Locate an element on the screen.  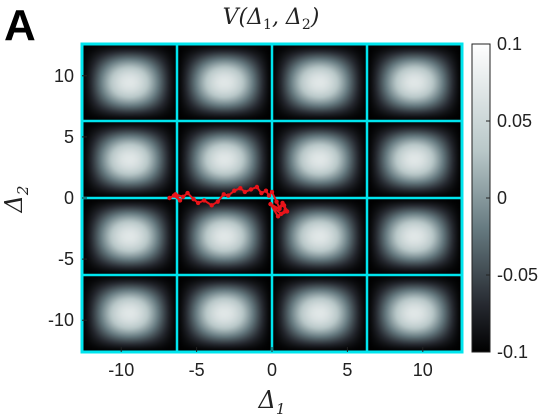
colorbar-tick-label: -0.05 is located at coordinates (517, 275).